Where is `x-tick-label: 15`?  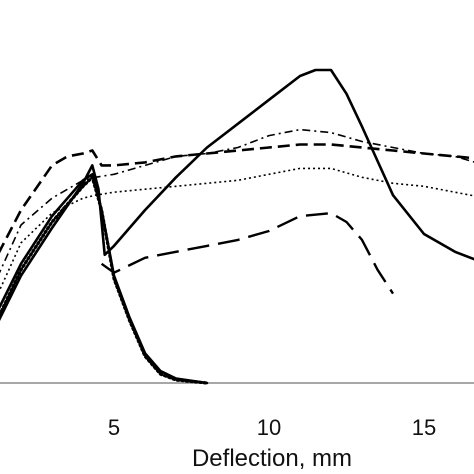 x-tick-label: 15 is located at coordinates (424, 427).